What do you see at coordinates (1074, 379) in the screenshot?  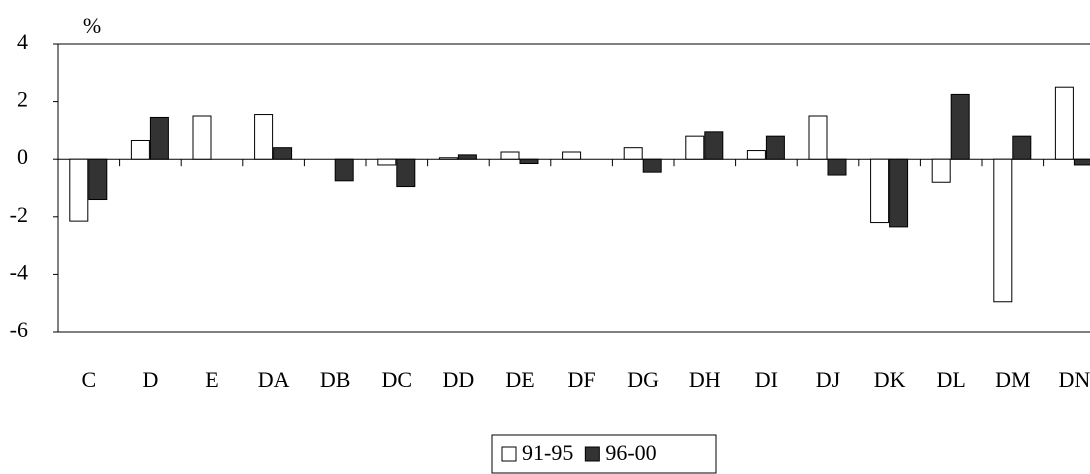 I see `x-tick-label: DN` at bounding box center [1074, 379].